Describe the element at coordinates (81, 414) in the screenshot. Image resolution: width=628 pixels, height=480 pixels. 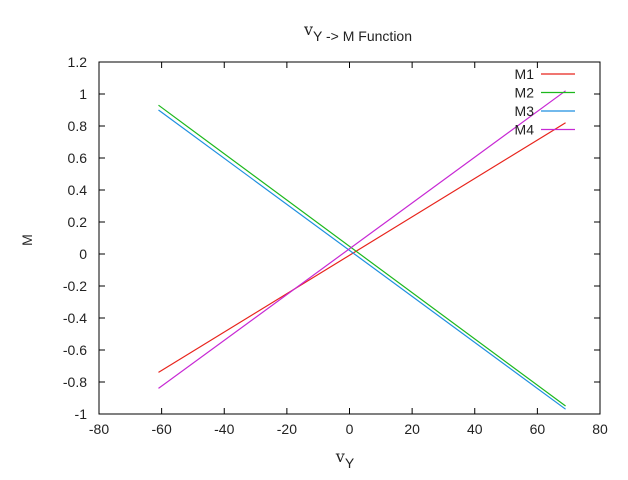
I see `y-tick-label: -1` at that location.